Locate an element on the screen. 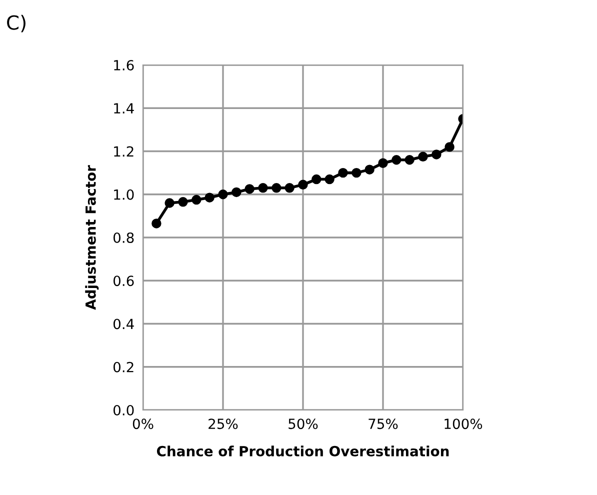 The height and width of the screenshot is (495, 597). x-tick-label: 25% is located at coordinates (223, 424).